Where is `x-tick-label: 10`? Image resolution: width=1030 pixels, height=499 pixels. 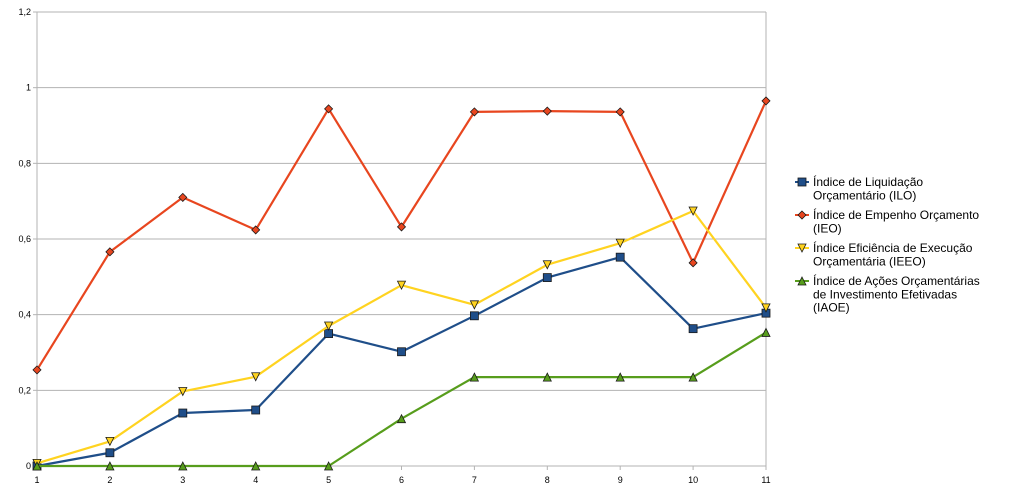 x-tick-label: 10 is located at coordinates (693, 480).